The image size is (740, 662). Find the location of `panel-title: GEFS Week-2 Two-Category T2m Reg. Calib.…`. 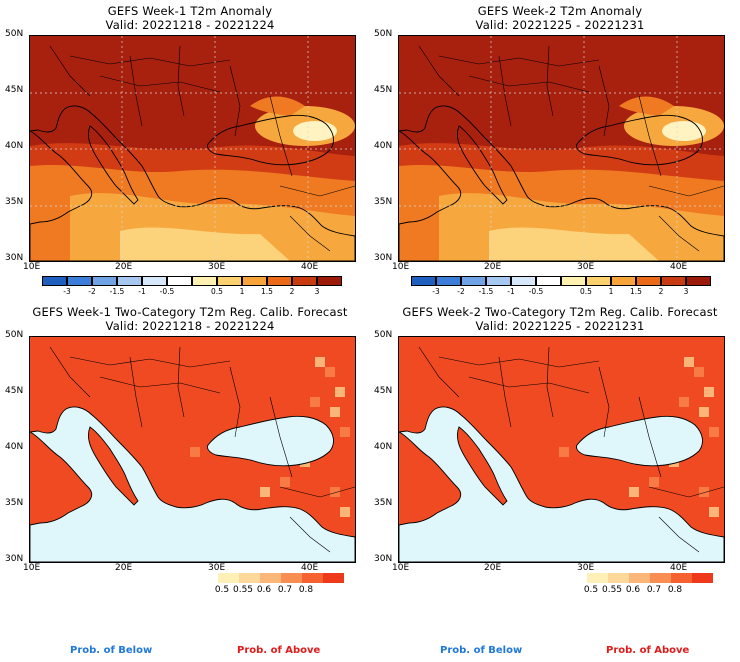

panel-title: GEFS Week-2 Two-Category T2m Reg. Calib.… is located at coordinates (560, 312).